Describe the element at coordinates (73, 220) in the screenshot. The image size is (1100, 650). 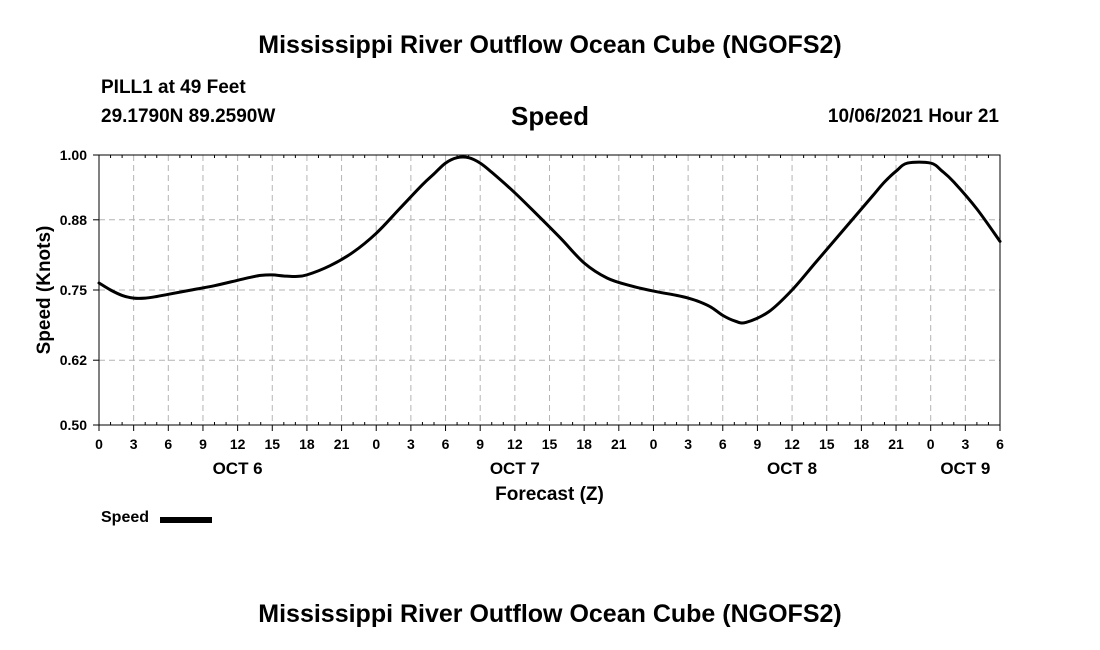
I see `y-tick-label: 0.88` at that location.